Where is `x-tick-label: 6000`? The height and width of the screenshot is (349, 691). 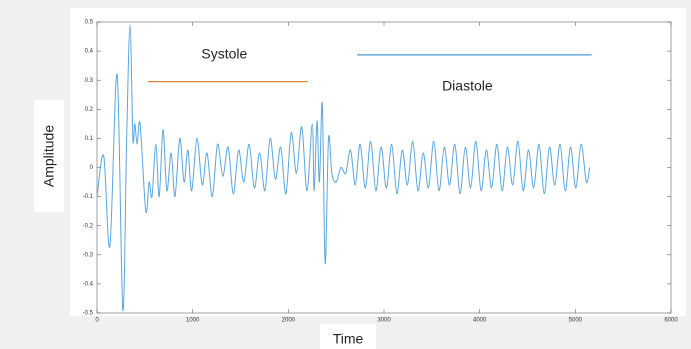
x-tick-label: 6000 is located at coordinates (671, 321).